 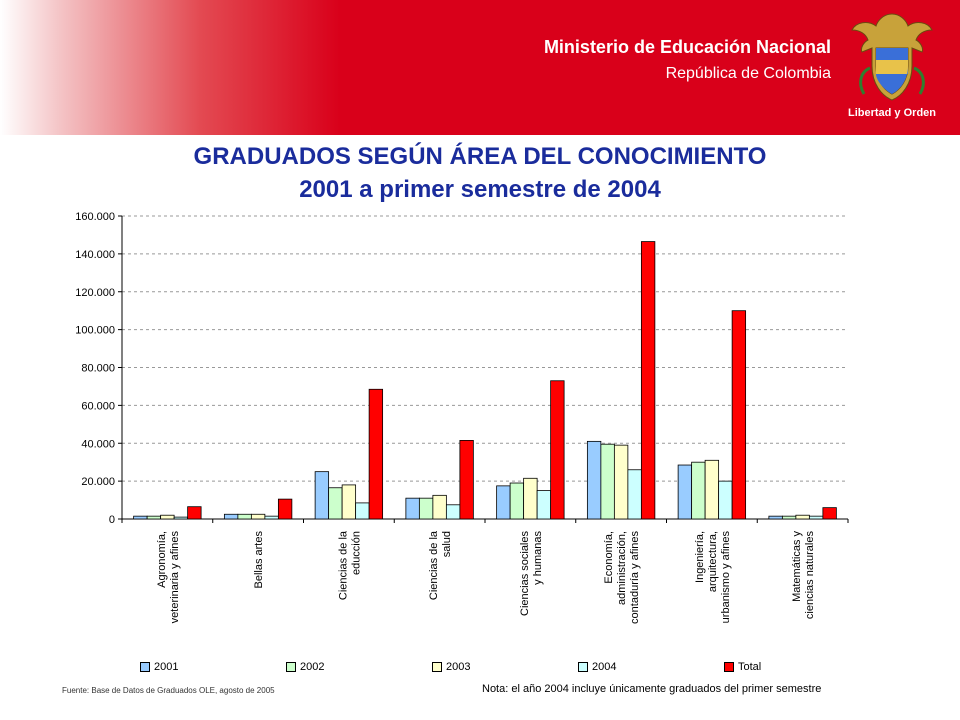 What do you see at coordinates (892, 113) in the screenshot?
I see `seal-motto: Libertad y Orden` at bounding box center [892, 113].